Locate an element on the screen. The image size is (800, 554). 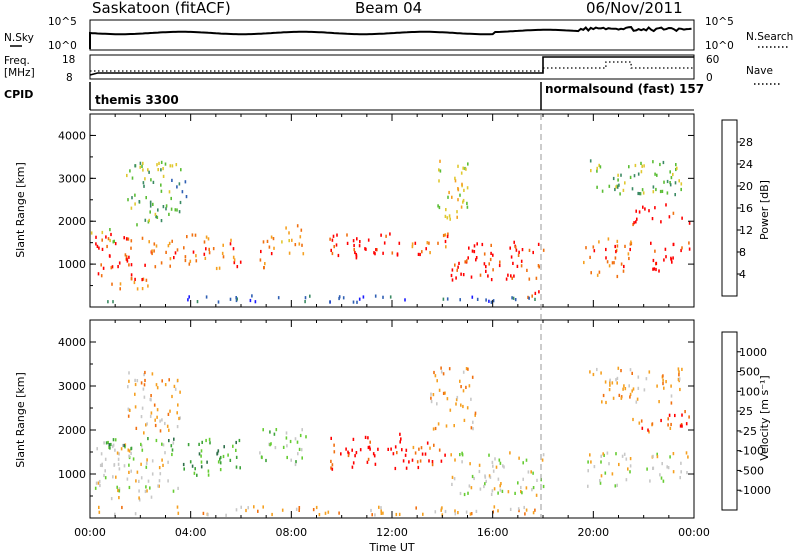
colorbar-tick-label: 25 is located at coordinates (746, 411).